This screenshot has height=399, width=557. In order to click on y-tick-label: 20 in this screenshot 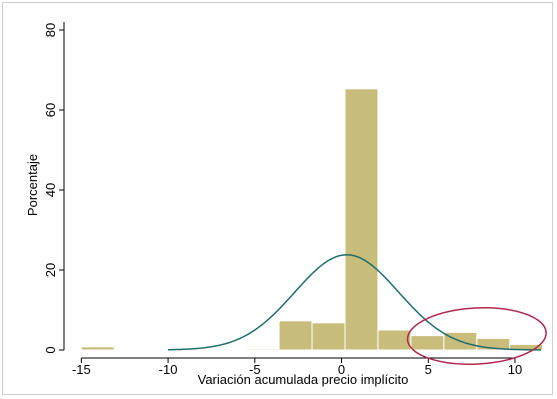, I will do `click(50, 270)`.